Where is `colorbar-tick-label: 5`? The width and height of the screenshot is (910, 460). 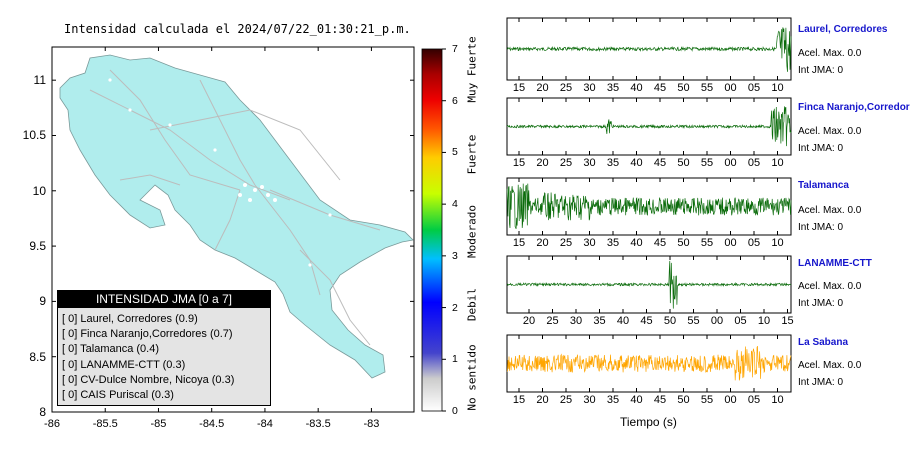
colorbar-tick-label: 5 is located at coordinates (455, 152).